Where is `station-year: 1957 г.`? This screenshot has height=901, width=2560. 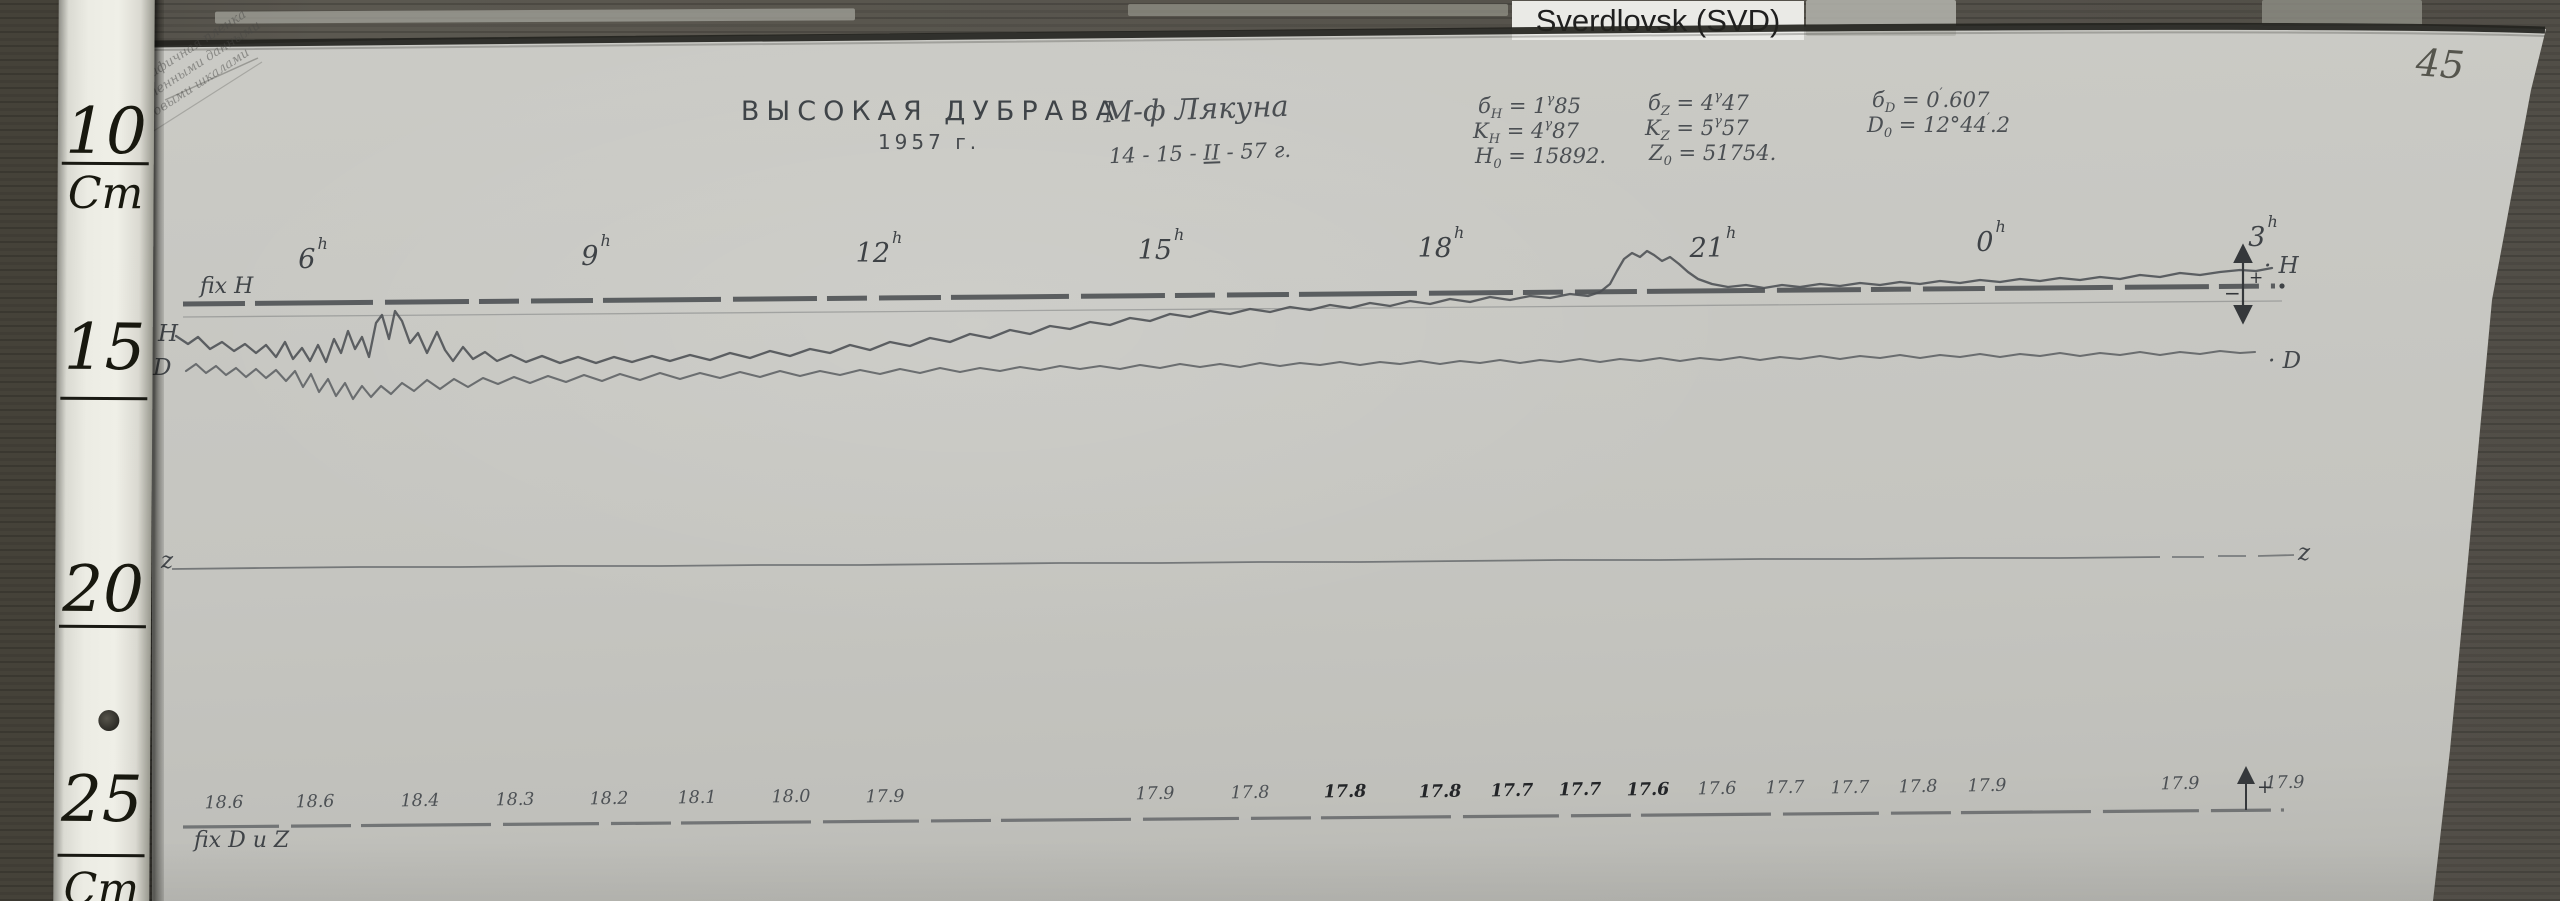
station-year: 1957 г. is located at coordinates (929, 142).